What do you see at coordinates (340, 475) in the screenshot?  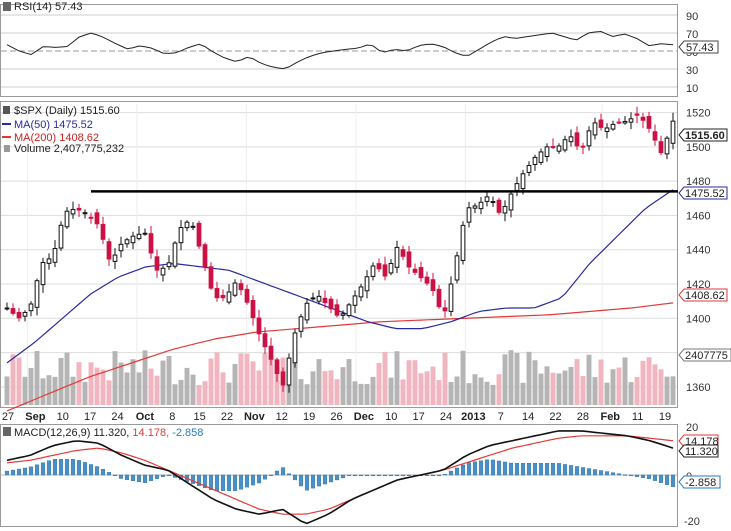 I see `macd-signal-series` at bounding box center [340, 475].